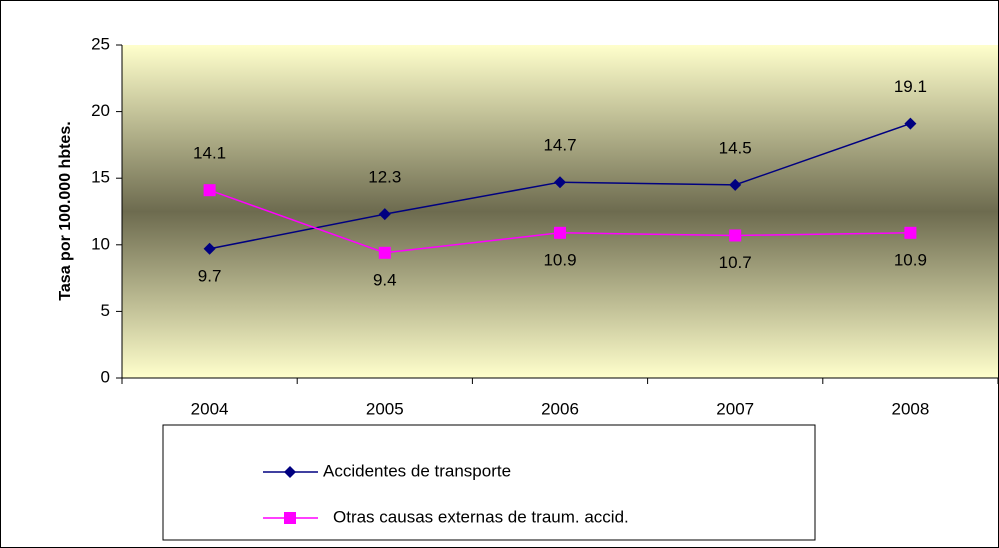 The image size is (999, 548). What do you see at coordinates (560, 408) in the screenshot?
I see `x-tick-label: 2006` at bounding box center [560, 408].